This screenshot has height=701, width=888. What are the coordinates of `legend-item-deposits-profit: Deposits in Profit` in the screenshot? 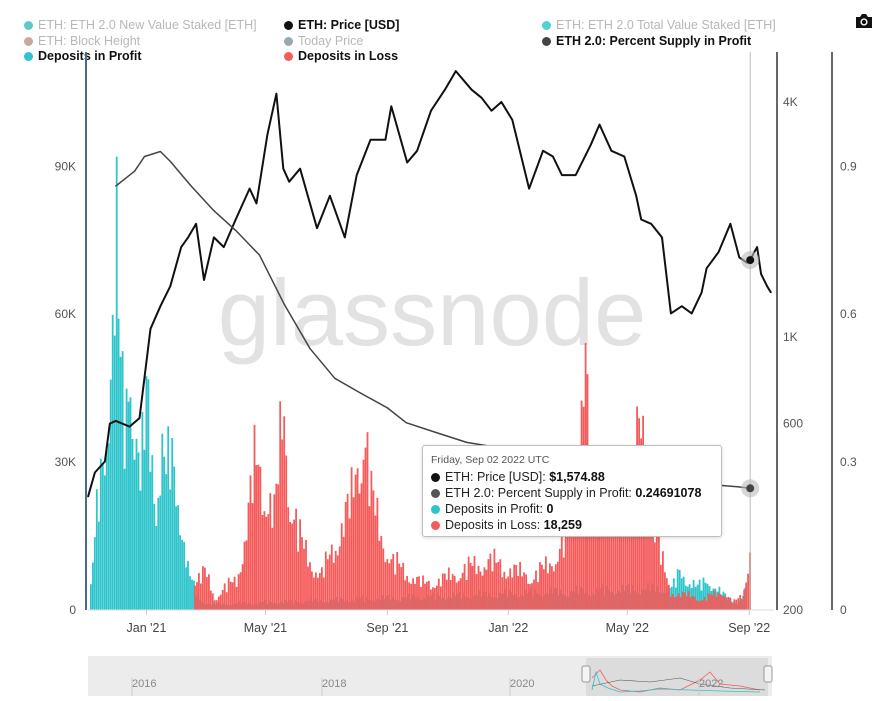 It's located at (82, 56).